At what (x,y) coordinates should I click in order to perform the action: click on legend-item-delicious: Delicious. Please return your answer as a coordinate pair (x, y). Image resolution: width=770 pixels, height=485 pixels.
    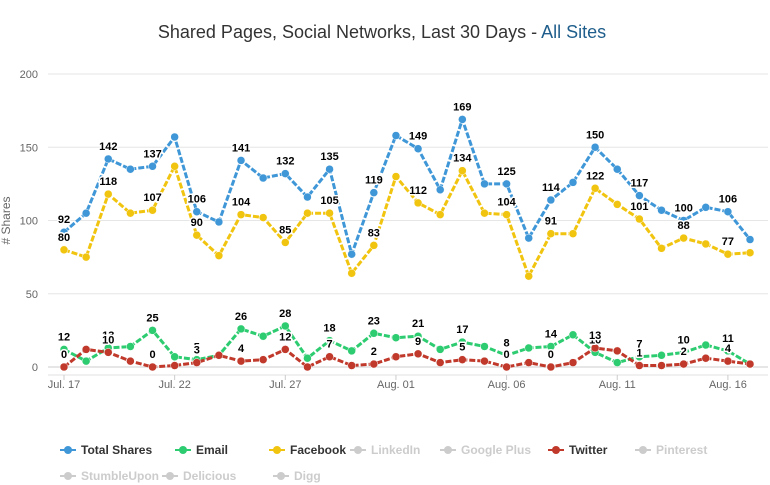
    Looking at the image, I should click on (199, 476).